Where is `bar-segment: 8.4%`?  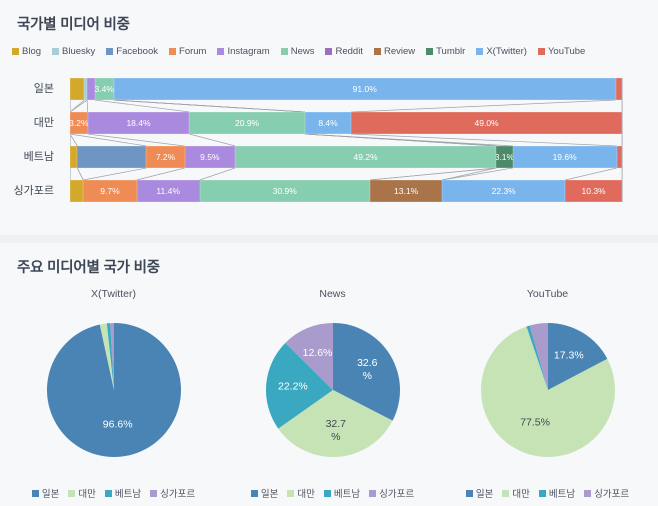
bar-segment: 8.4% is located at coordinates (328, 123).